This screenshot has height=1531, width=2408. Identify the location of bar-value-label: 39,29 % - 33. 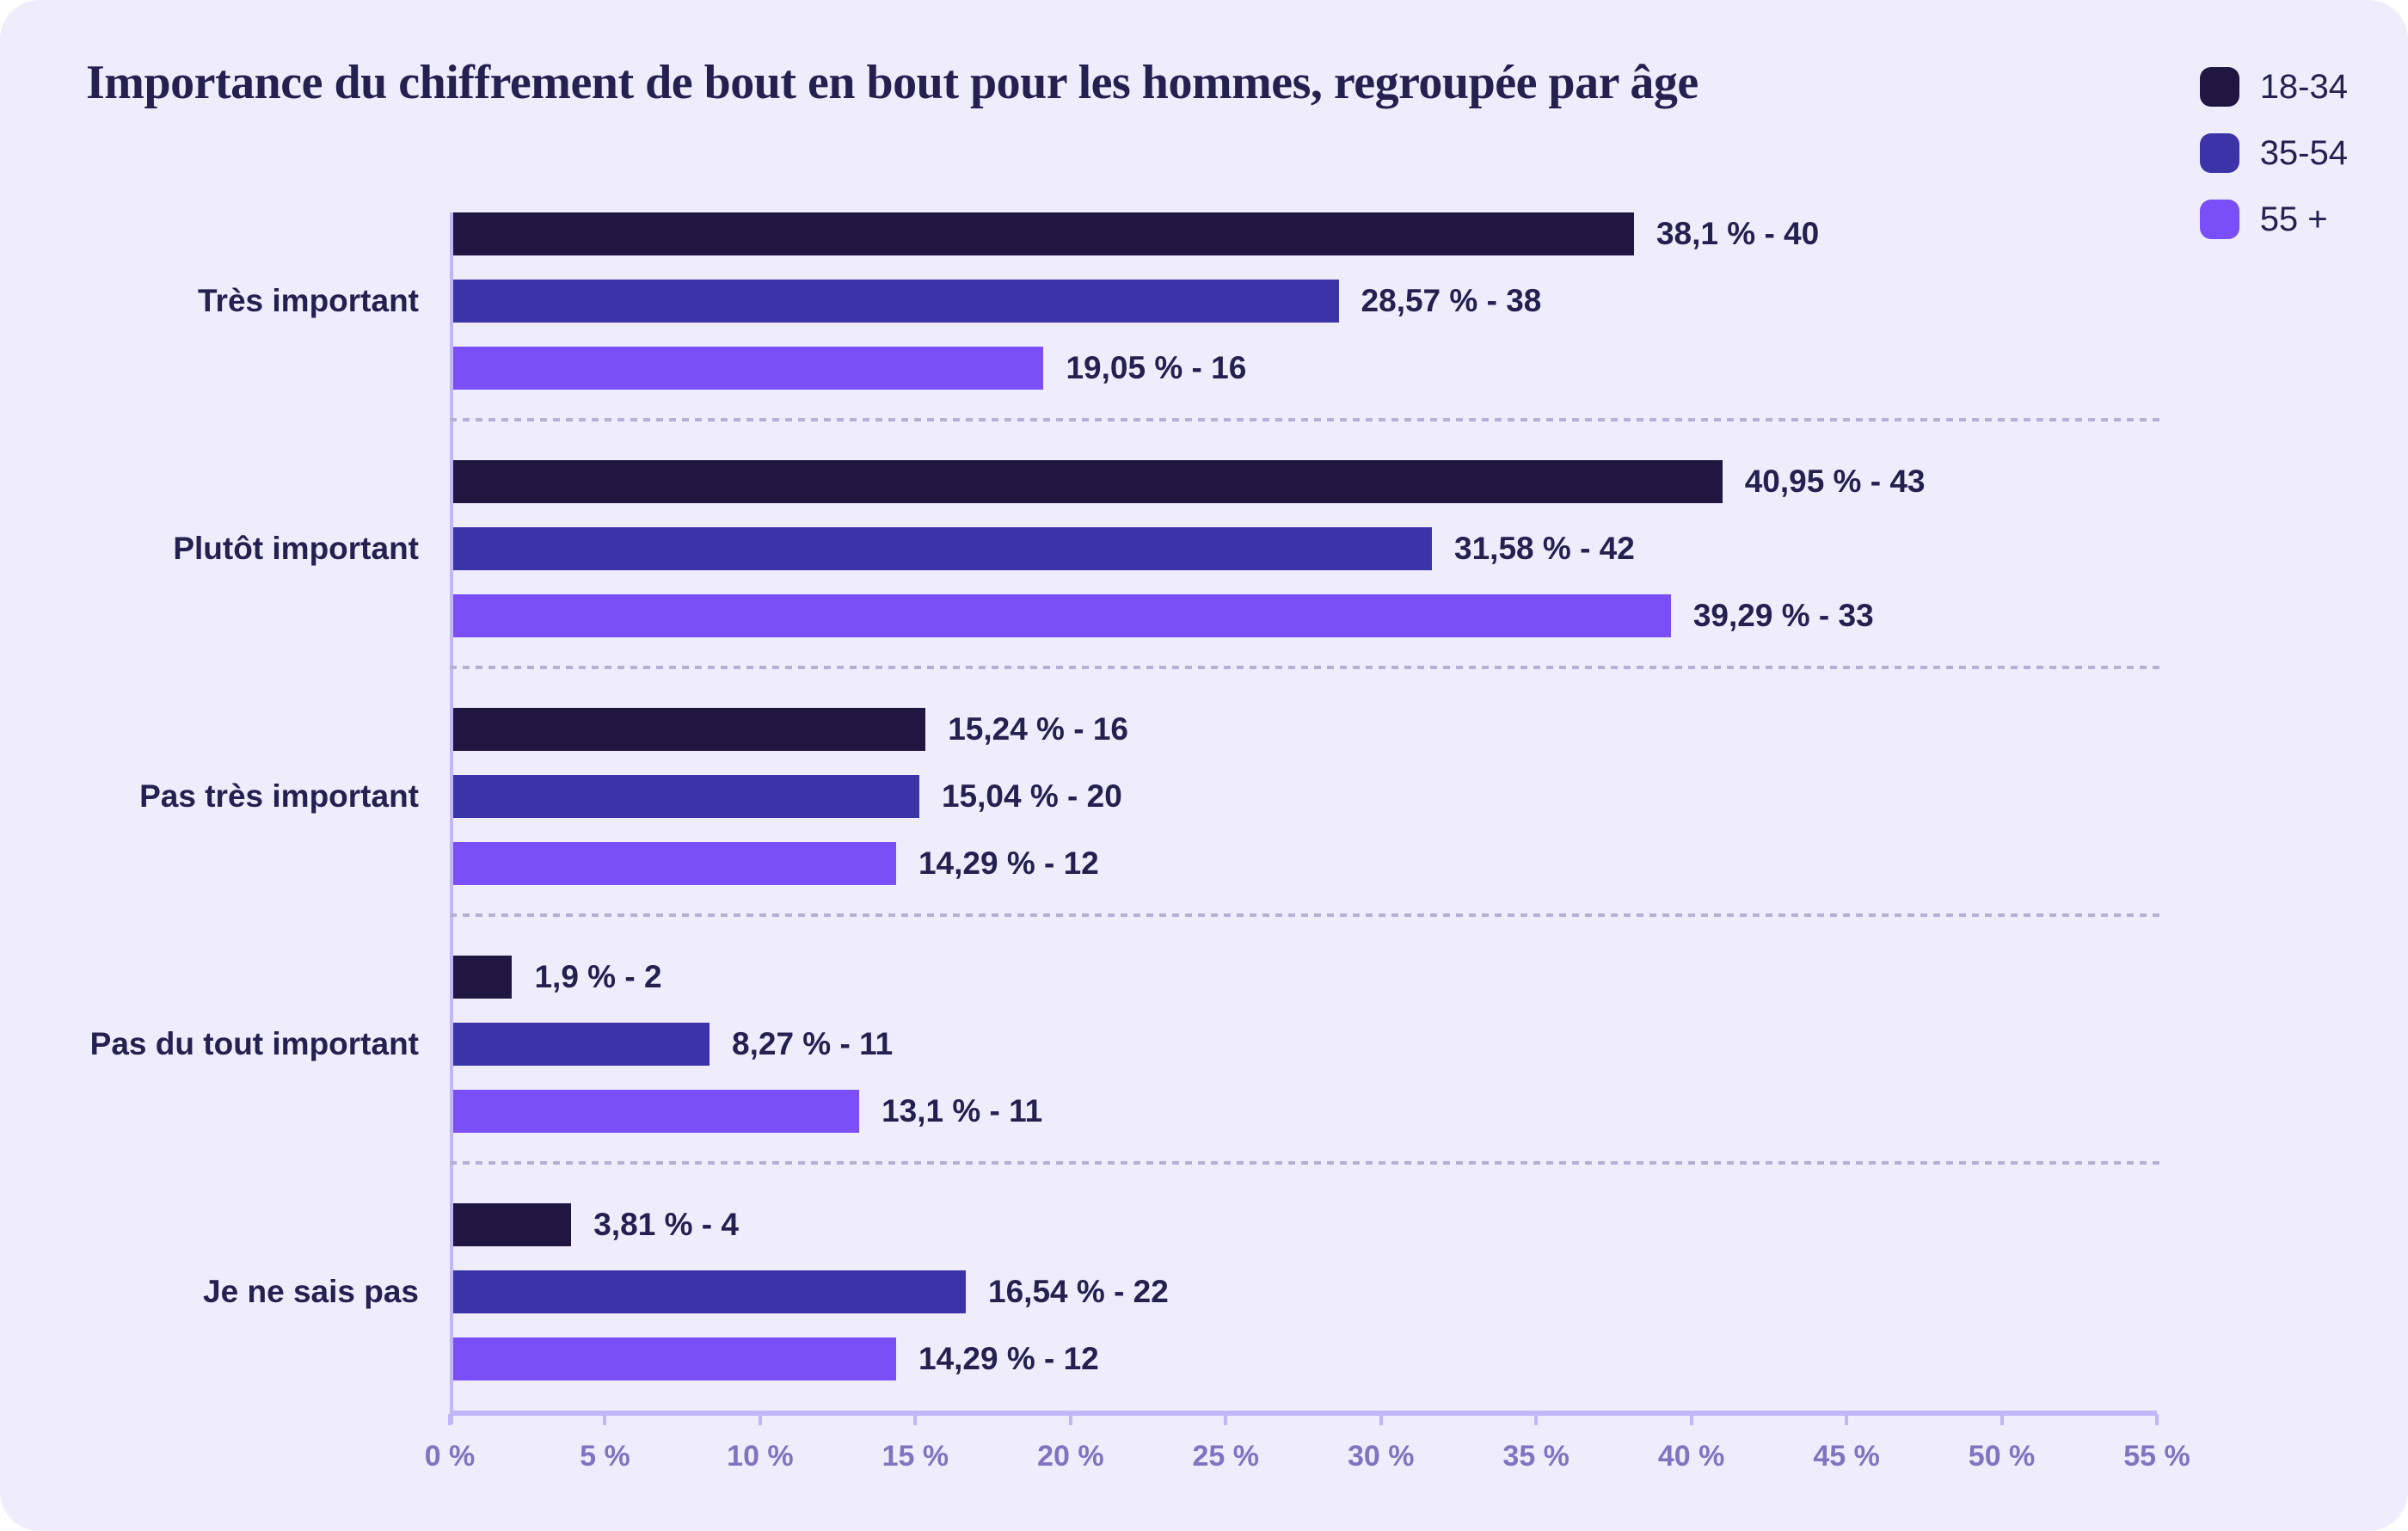
(1783, 615).